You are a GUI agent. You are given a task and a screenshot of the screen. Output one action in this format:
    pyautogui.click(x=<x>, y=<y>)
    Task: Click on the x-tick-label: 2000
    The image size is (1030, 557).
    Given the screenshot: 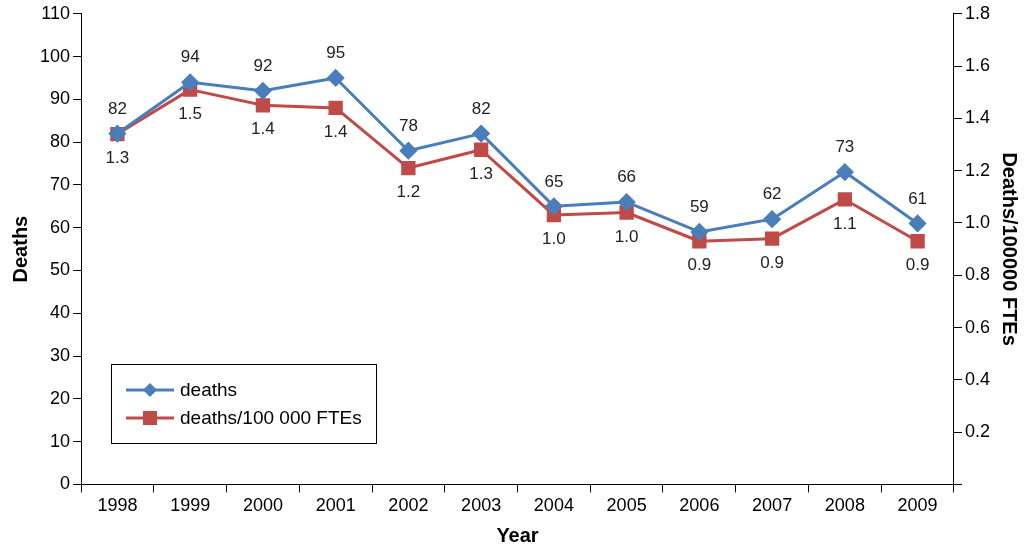 What is the action you would take?
    pyautogui.click(x=262, y=505)
    